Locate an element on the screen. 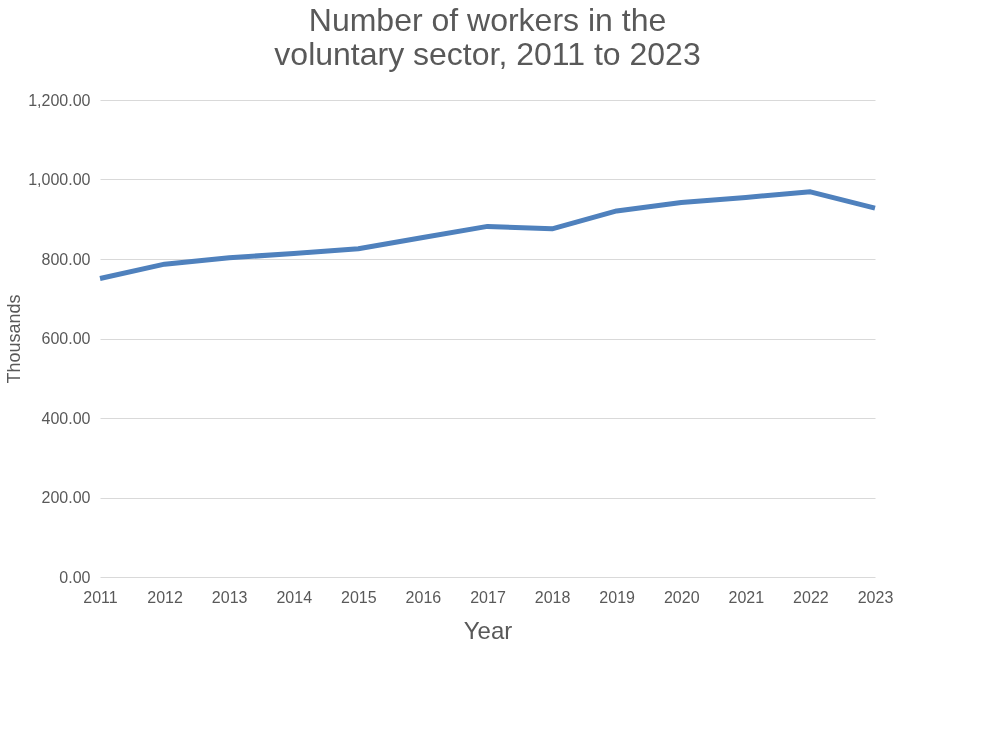 This screenshot has height=747, width=1005. y-tick-label: 800.00 is located at coordinates (66, 259).